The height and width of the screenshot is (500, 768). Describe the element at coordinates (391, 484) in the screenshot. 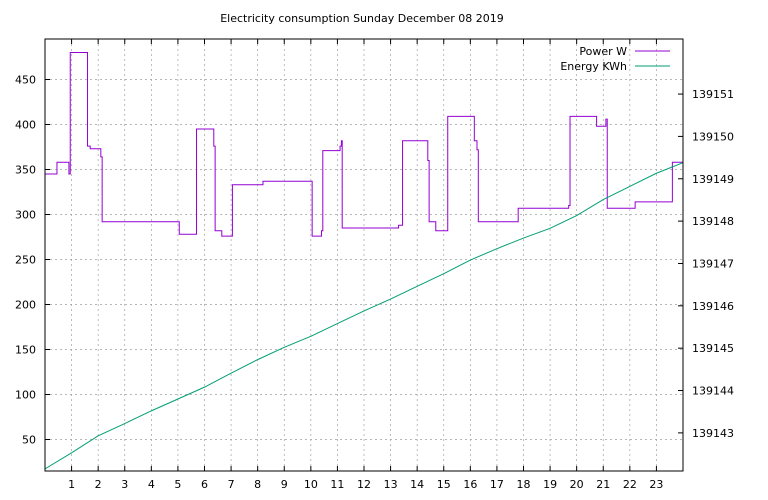

I see `x-tick-label: 13` at that location.